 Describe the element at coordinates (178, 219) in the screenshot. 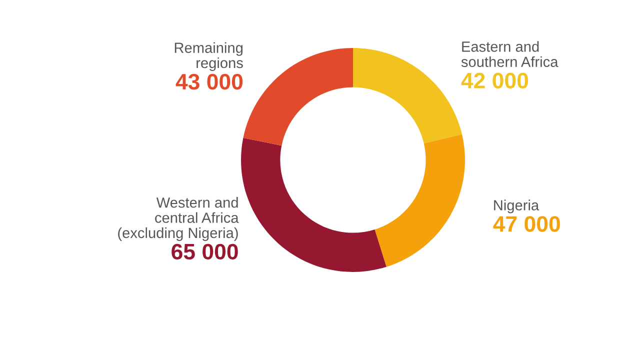

I see `slice-label: Western and central Africa (excluding Nigeria)` at that location.